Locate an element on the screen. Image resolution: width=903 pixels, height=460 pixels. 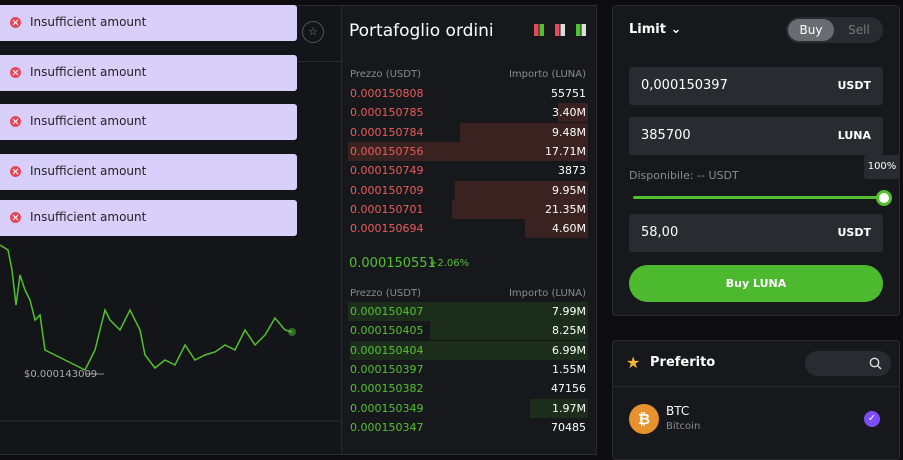
order-price: 0.000150405 is located at coordinates (387, 331).